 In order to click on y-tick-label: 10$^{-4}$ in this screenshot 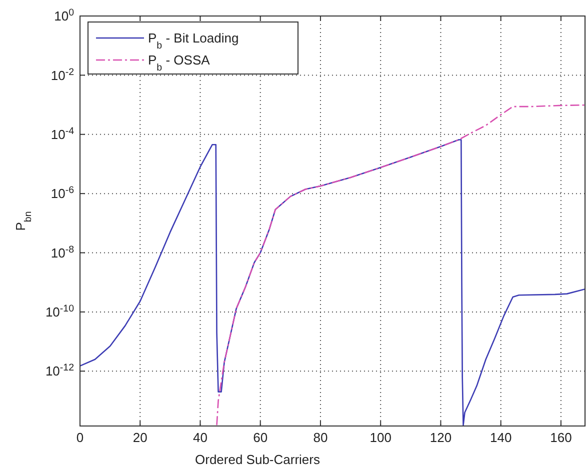, I will do `click(62, 133)`.